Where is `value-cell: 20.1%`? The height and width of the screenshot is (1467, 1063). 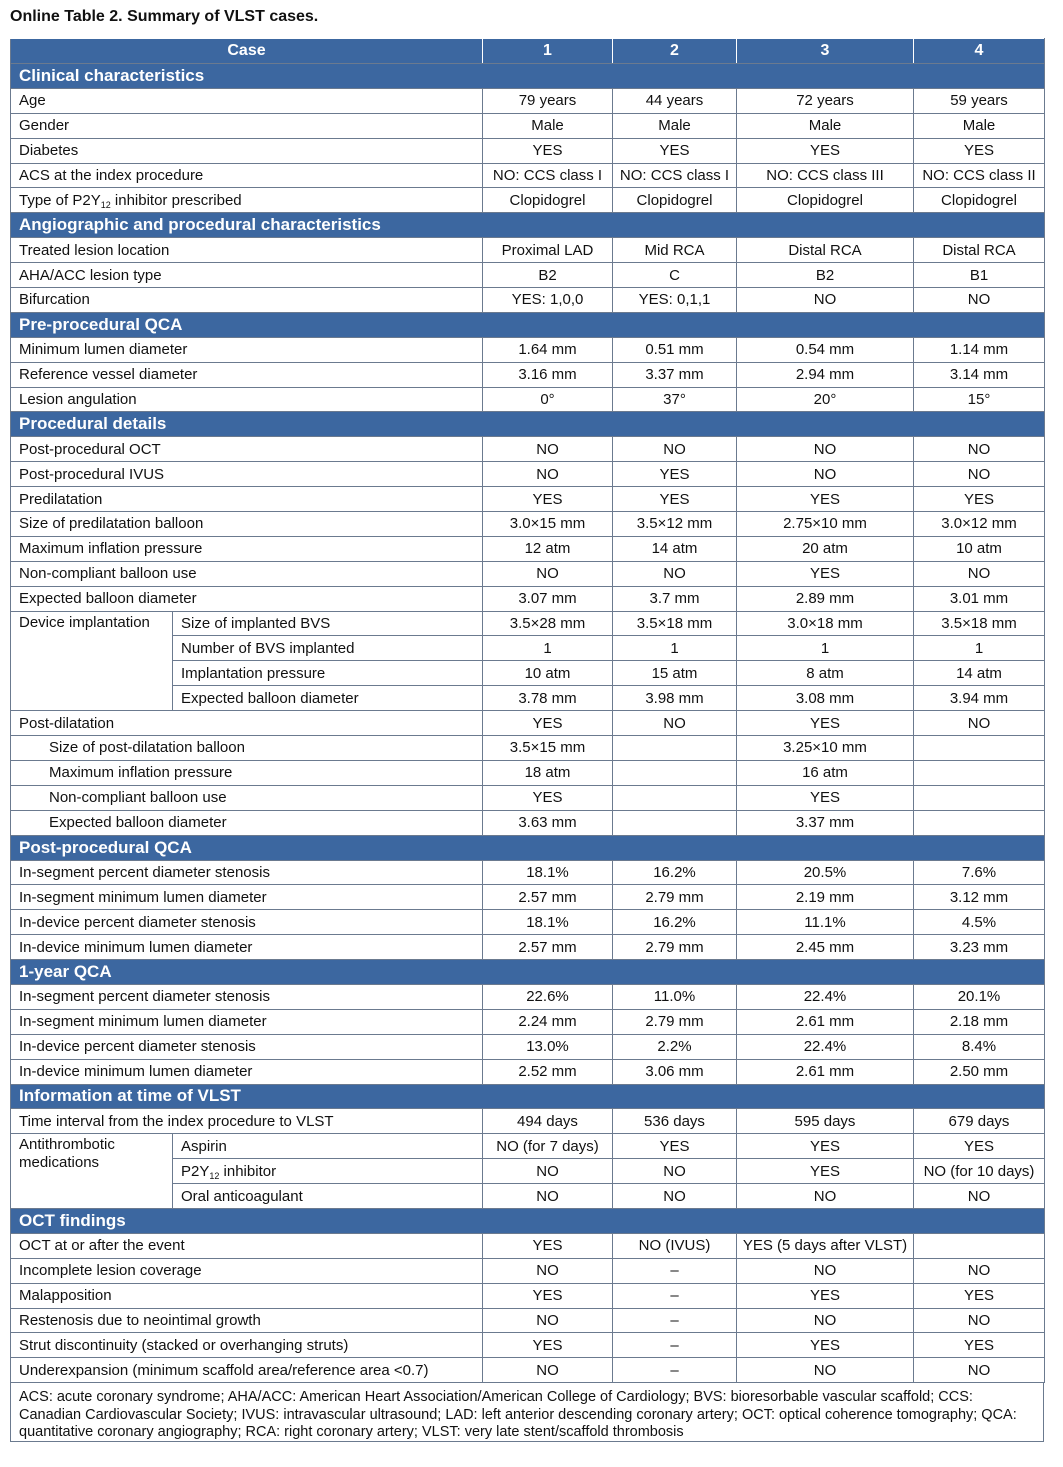 value-cell: 20.1% is located at coordinates (979, 996).